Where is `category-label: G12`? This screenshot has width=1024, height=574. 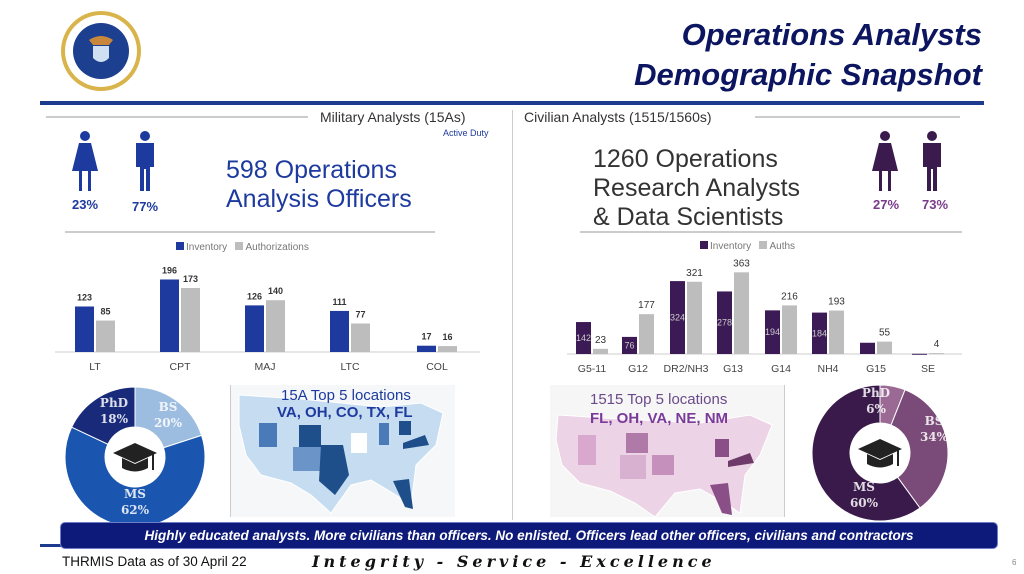
category-label: G12 is located at coordinates (638, 369).